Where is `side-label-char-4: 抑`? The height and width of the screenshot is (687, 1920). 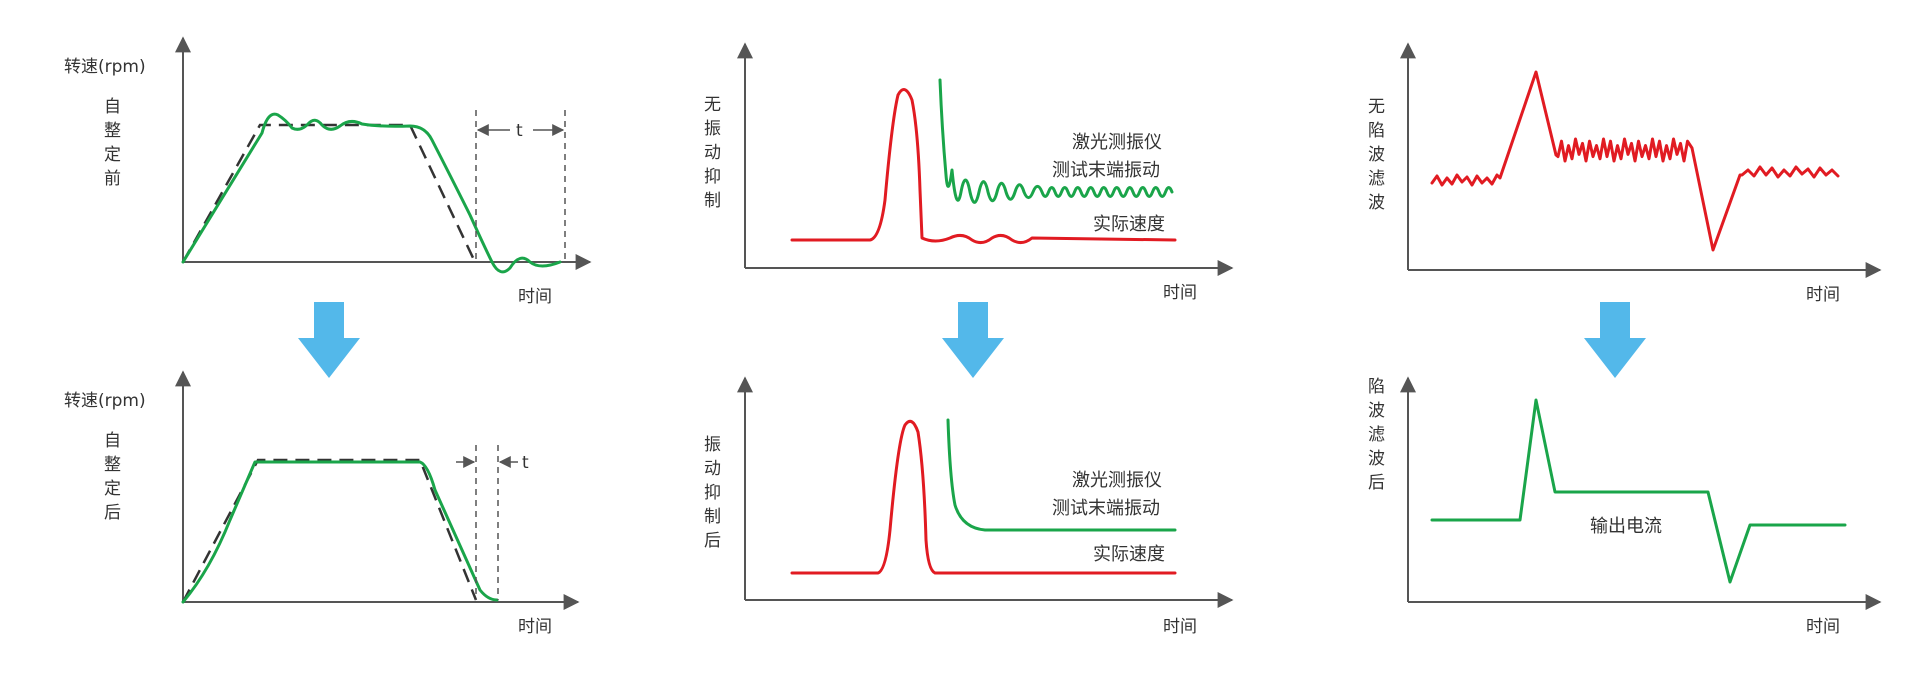 side-label-char-4: 抑 is located at coordinates (712, 177).